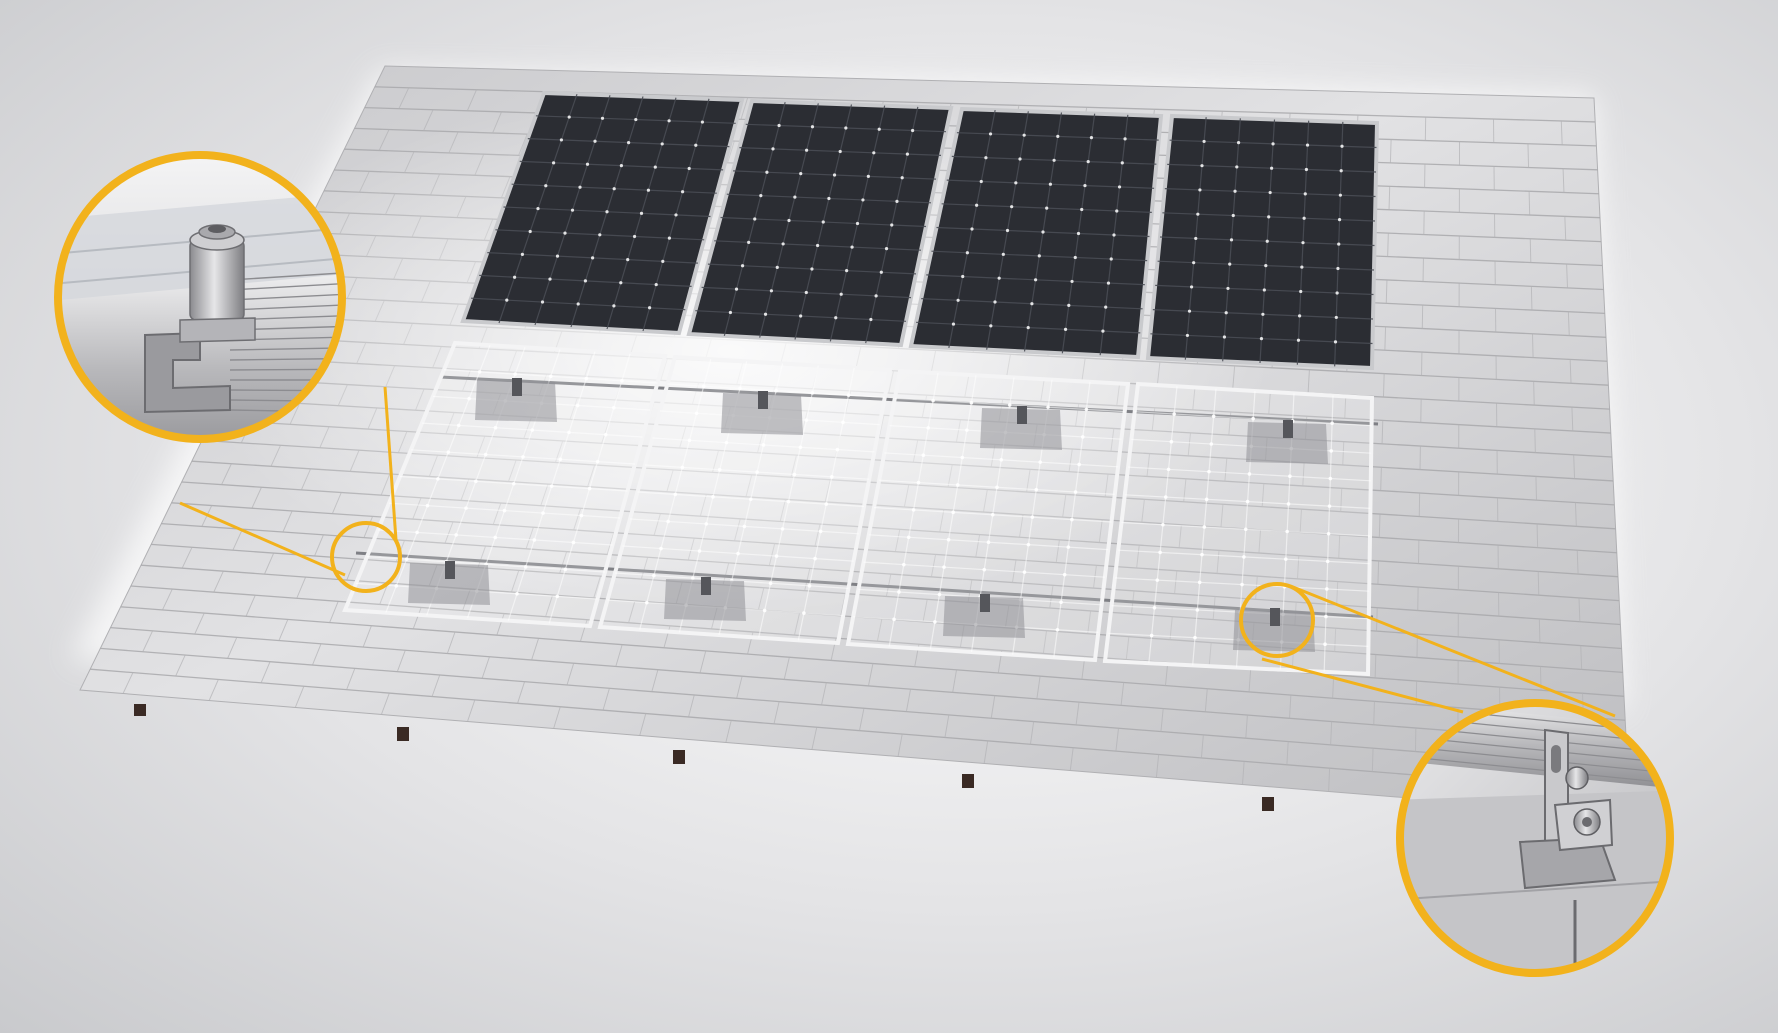  What do you see at coordinates (1540, 845) in the screenshot?
I see `roof-hook-bracket-detail-icon` at bounding box center [1540, 845].